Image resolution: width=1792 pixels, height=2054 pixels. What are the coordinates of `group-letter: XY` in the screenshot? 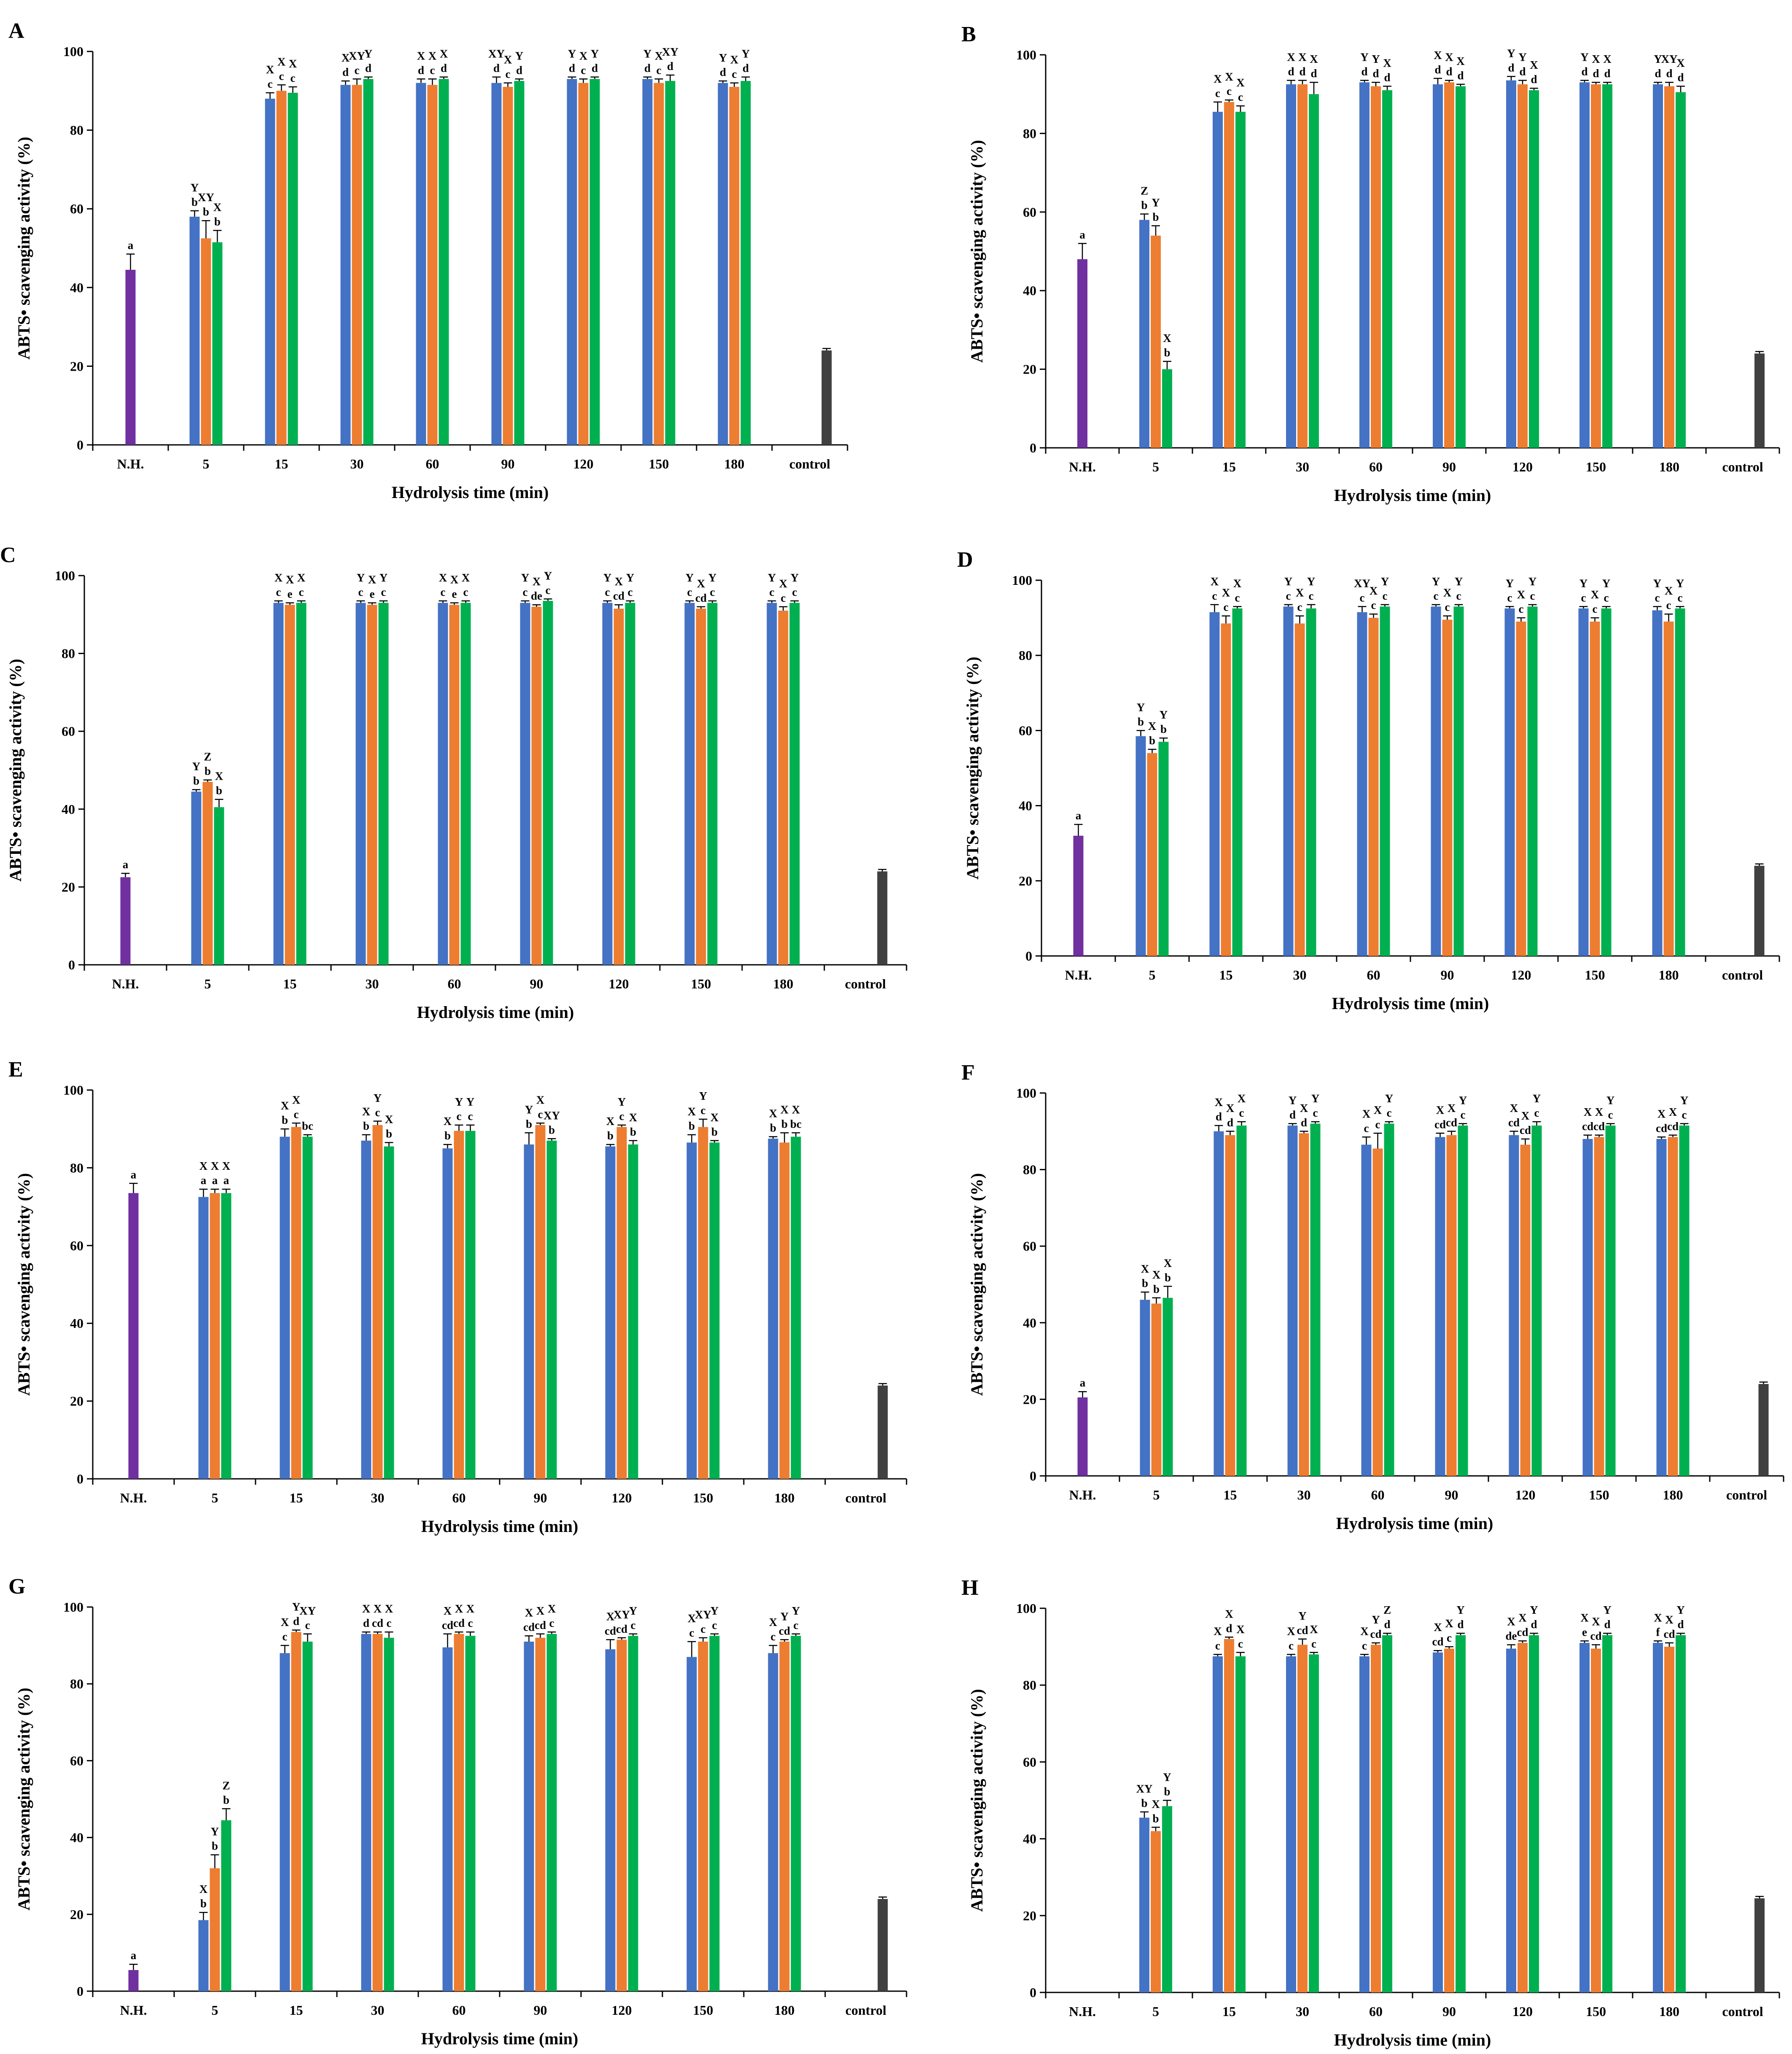 It's located at (552, 1115).